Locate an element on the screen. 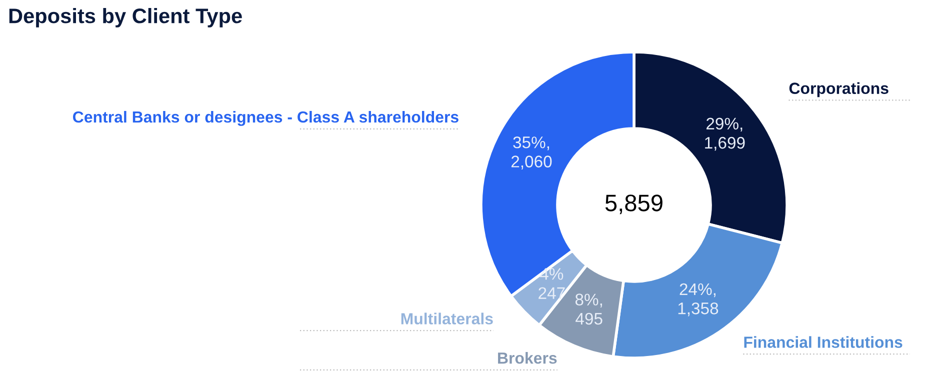 This screenshot has width=952, height=391. chart-title: Deposits by Client Type is located at coordinates (125, 18).